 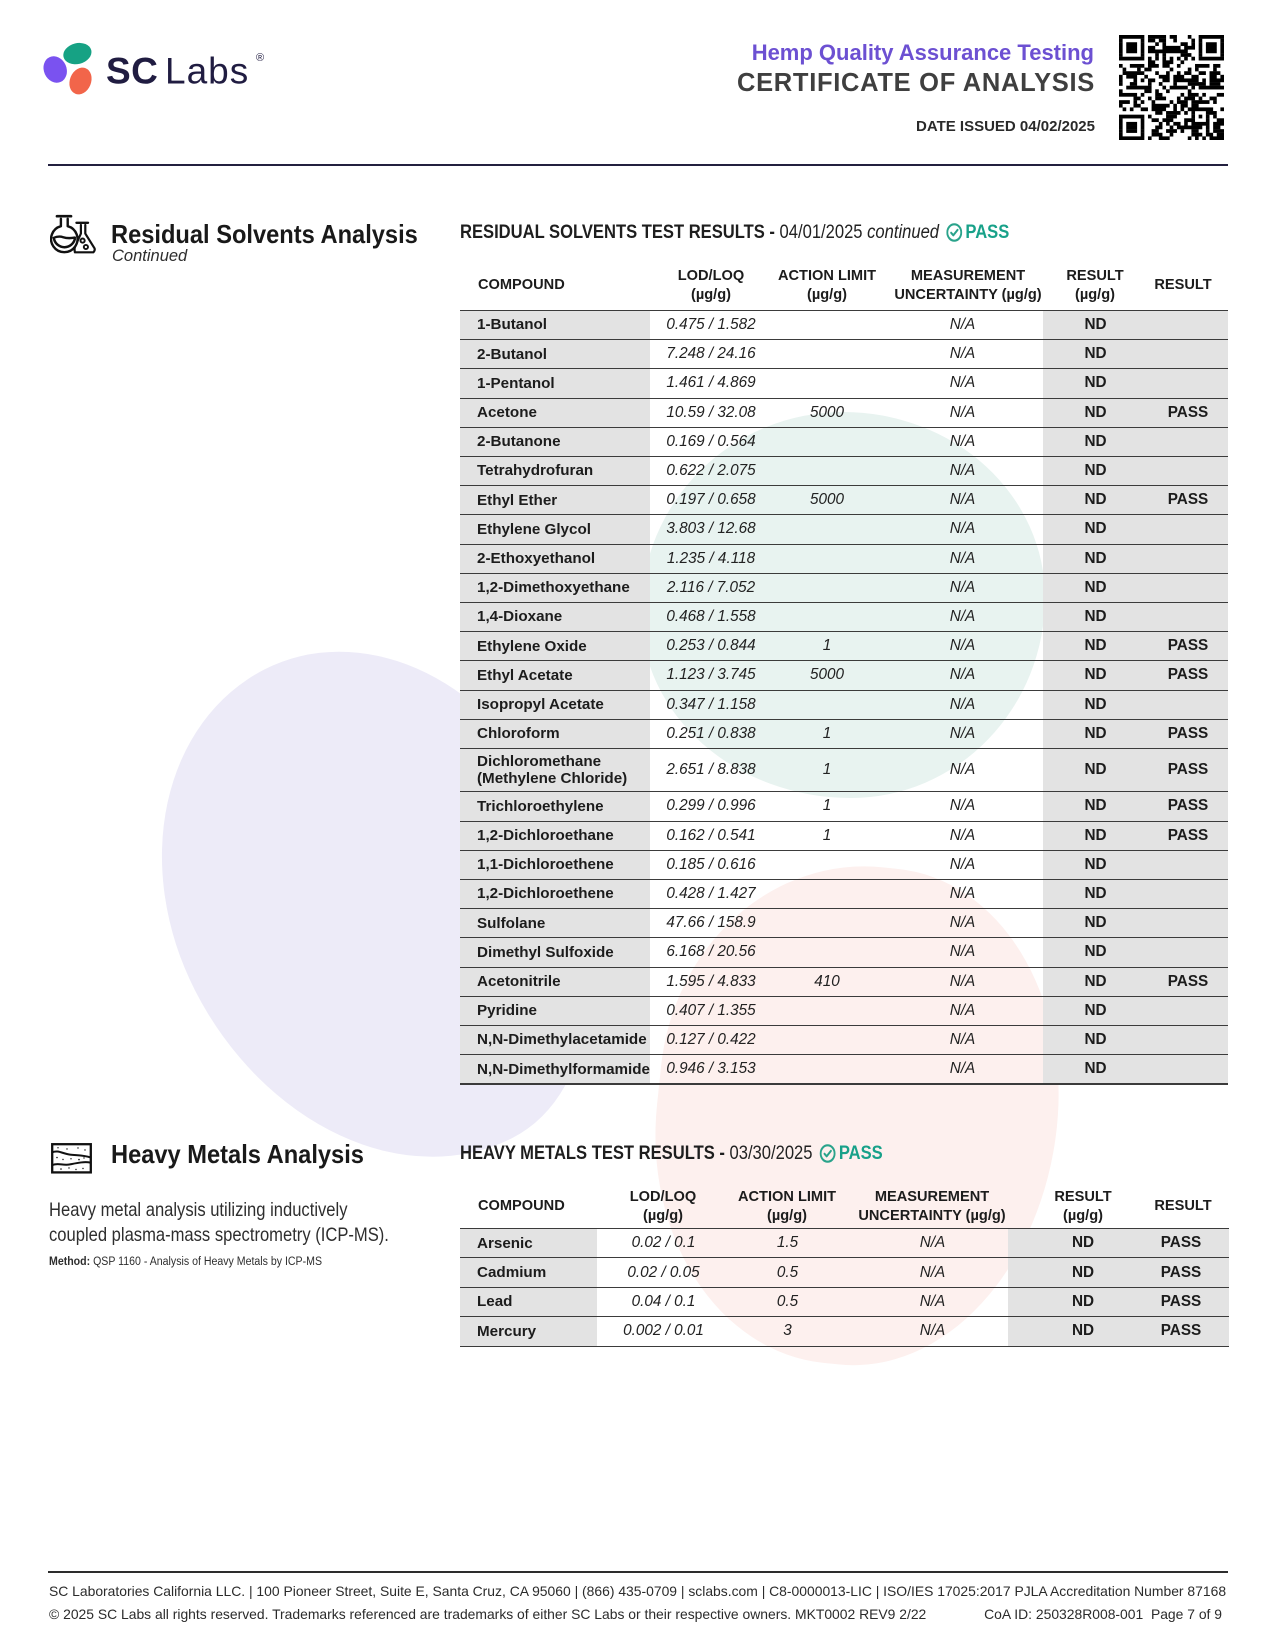 What do you see at coordinates (207, 71) in the screenshot?
I see `svg-text: Labs` at bounding box center [207, 71].